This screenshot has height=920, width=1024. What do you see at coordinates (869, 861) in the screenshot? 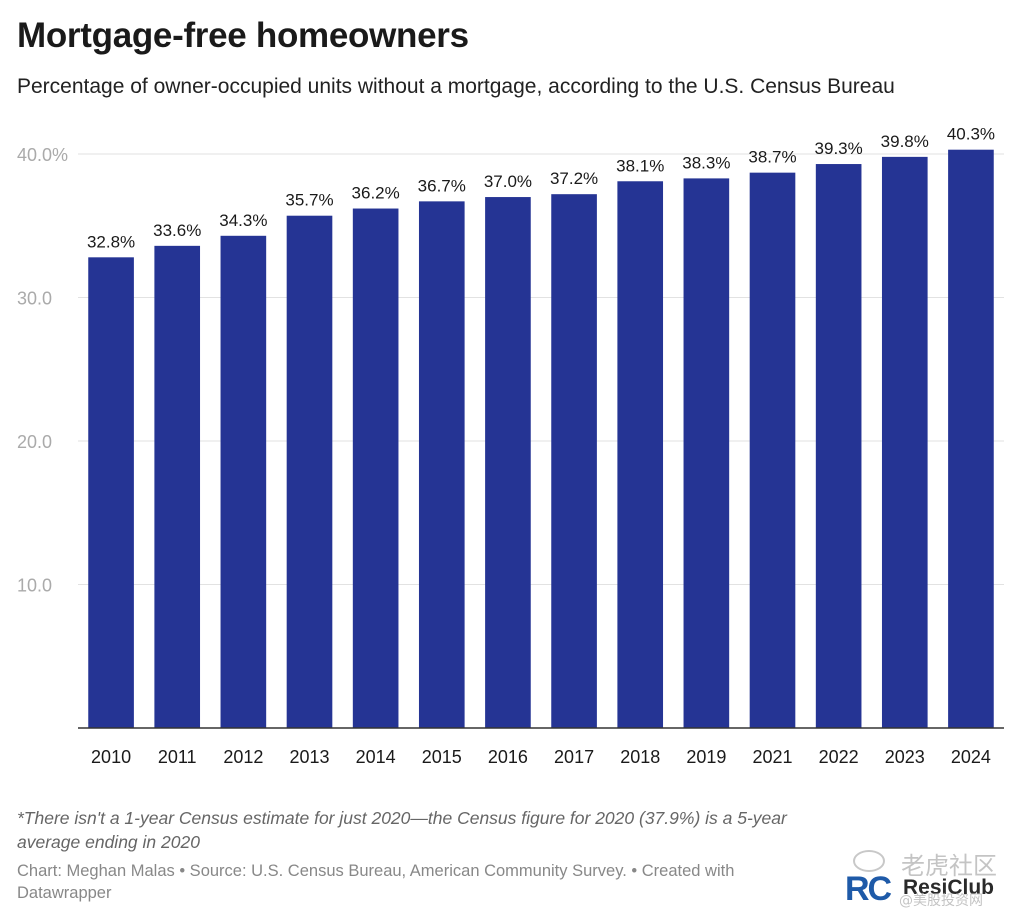
I see `tiger-watermark-icon` at bounding box center [869, 861].